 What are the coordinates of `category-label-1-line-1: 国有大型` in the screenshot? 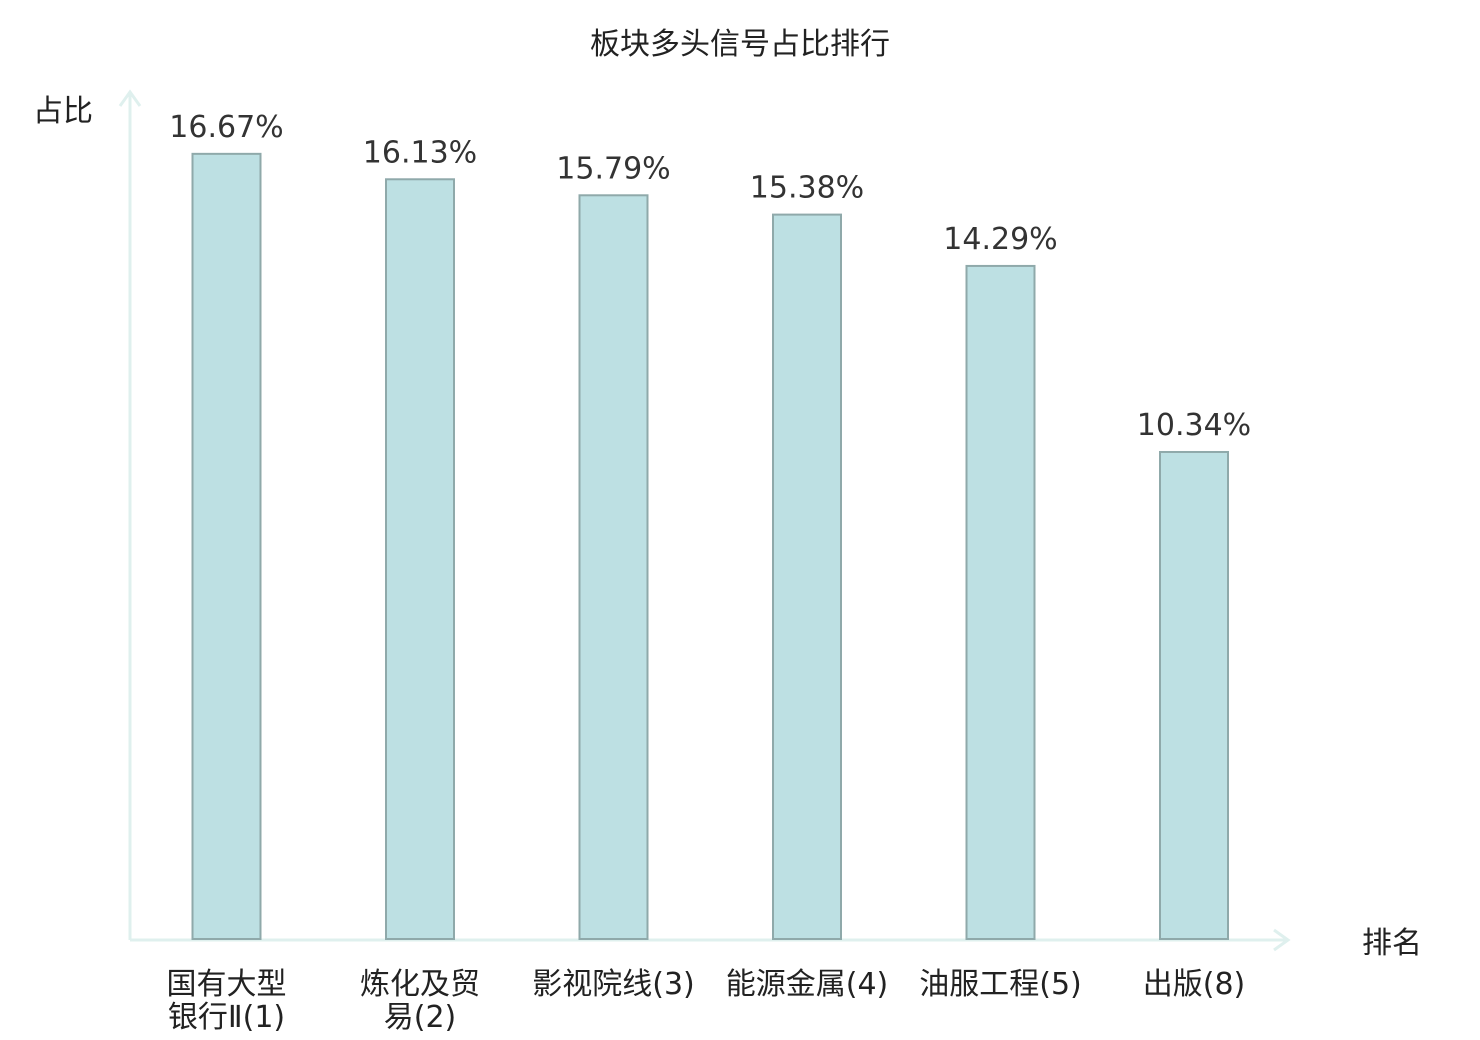 It's located at (227, 984).